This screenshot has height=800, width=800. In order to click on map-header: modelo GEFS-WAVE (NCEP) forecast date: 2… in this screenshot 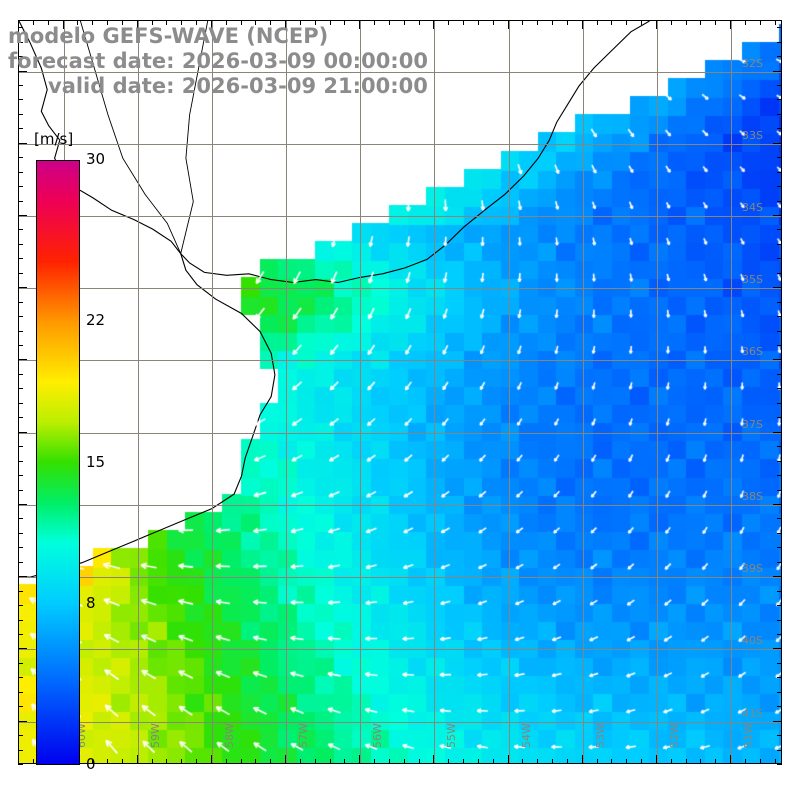, I will do `click(260, 61)`.